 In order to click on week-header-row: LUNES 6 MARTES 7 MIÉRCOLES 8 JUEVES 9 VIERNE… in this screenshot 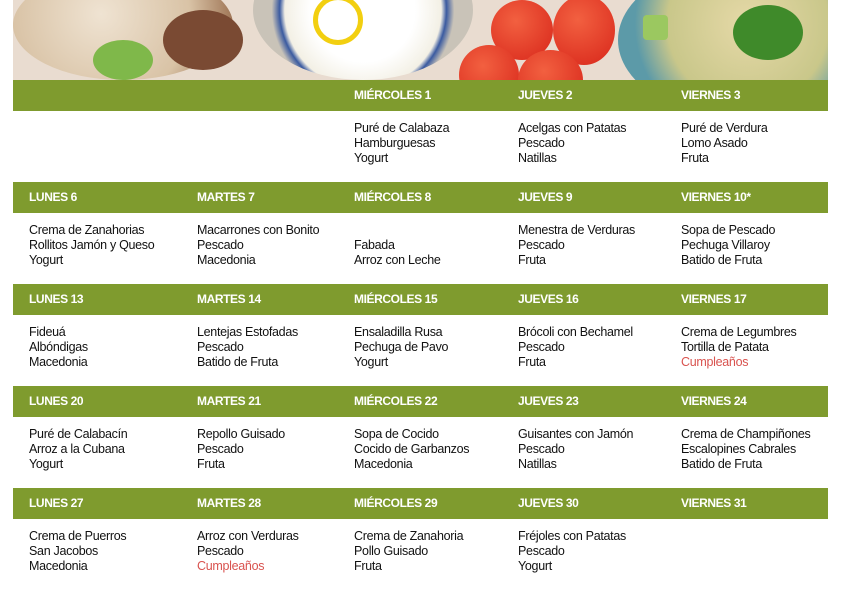, I will do `click(420, 197)`.